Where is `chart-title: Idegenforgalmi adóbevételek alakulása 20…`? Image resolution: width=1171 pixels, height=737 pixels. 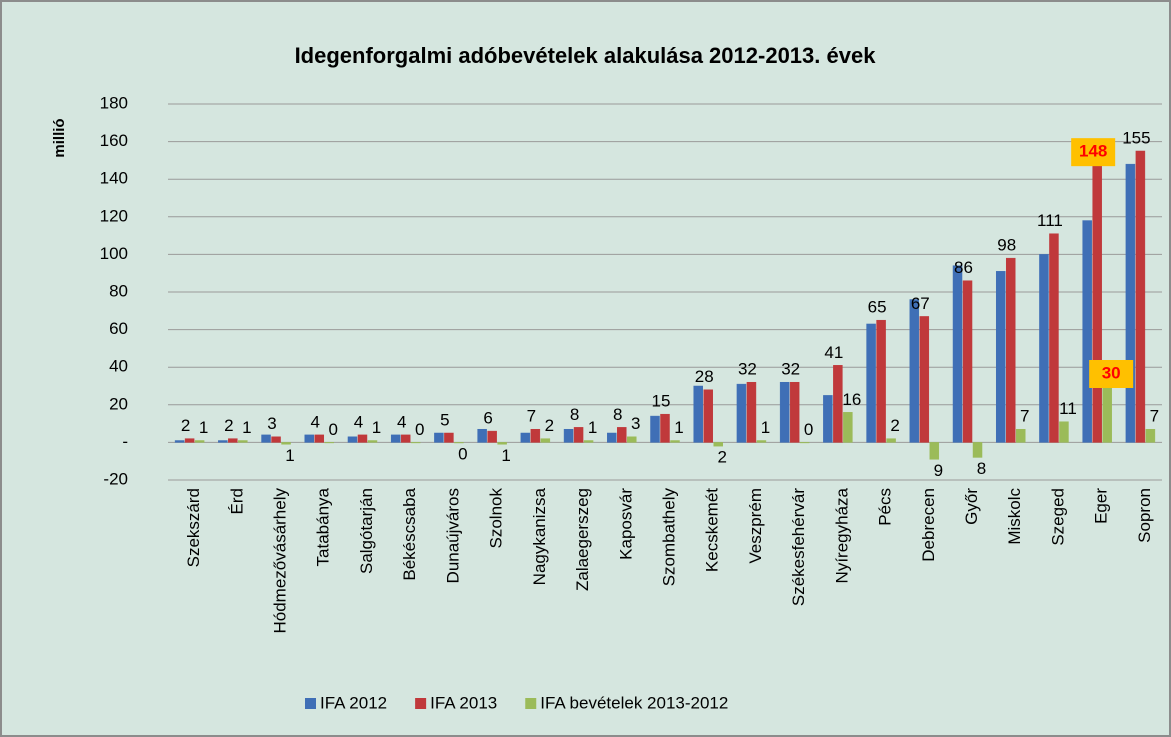 chart-title: Idegenforgalmi adóbevételek alakulása 20… is located at coordinates (586, 55).